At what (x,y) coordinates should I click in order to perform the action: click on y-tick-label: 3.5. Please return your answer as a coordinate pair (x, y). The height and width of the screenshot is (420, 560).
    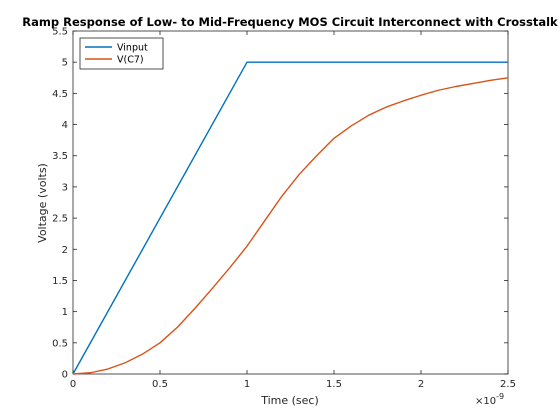
    Looking at the image, I should click on (60, 156).